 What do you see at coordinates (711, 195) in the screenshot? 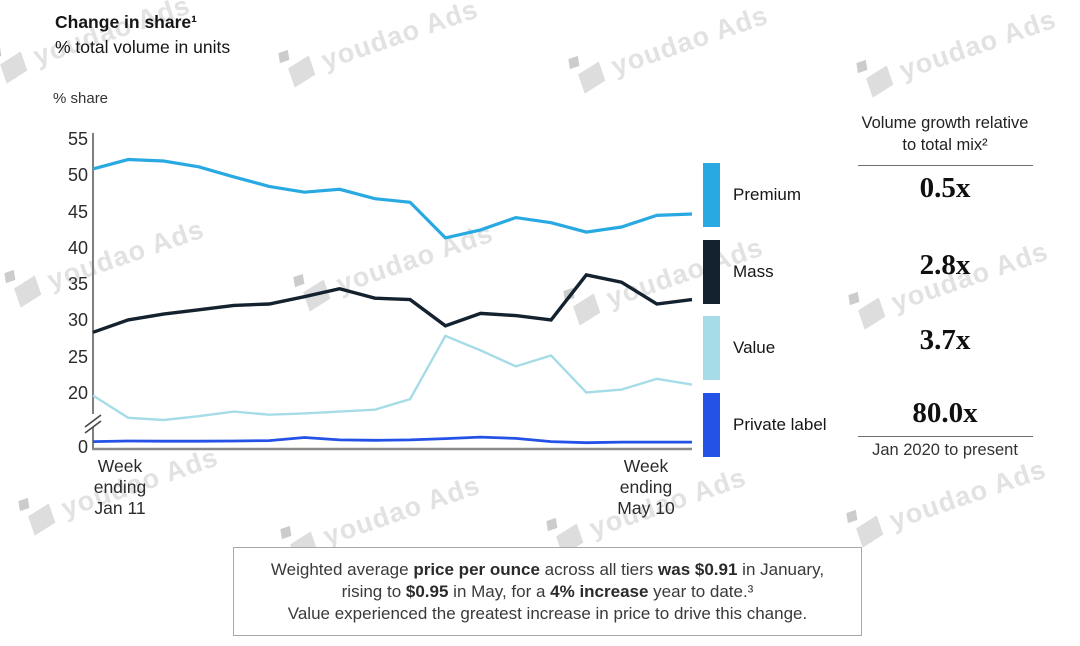
I see `legend-swatch-premium` at bounding box center [711, 195].